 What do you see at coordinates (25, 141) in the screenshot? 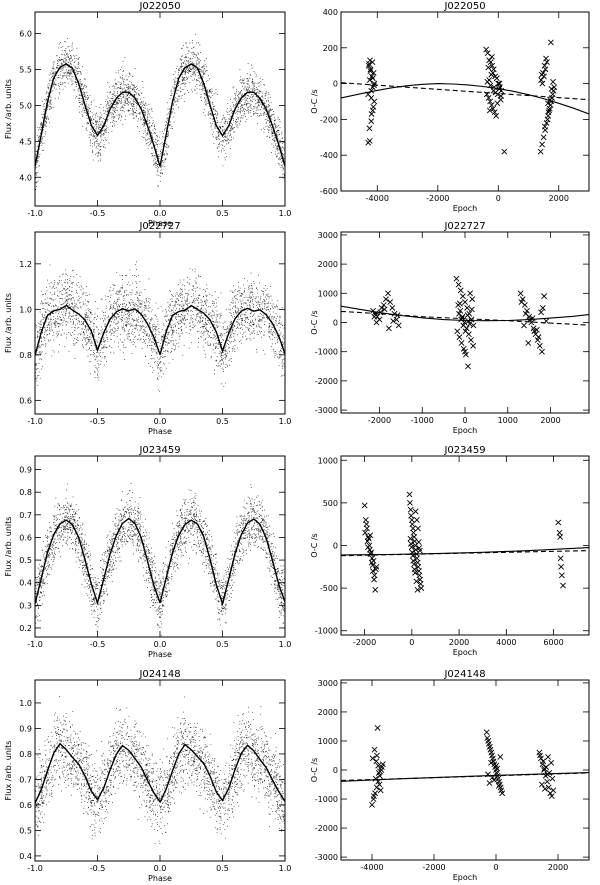
I see `y-tick-label: 4.5` at bounding box center [25, 141].